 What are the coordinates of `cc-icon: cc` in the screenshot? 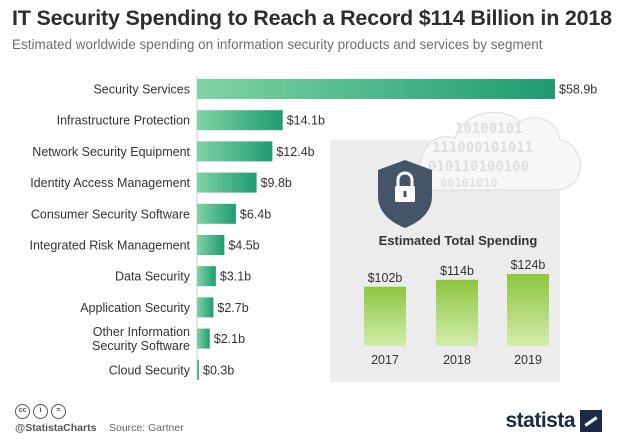 It's located at (22, 411).